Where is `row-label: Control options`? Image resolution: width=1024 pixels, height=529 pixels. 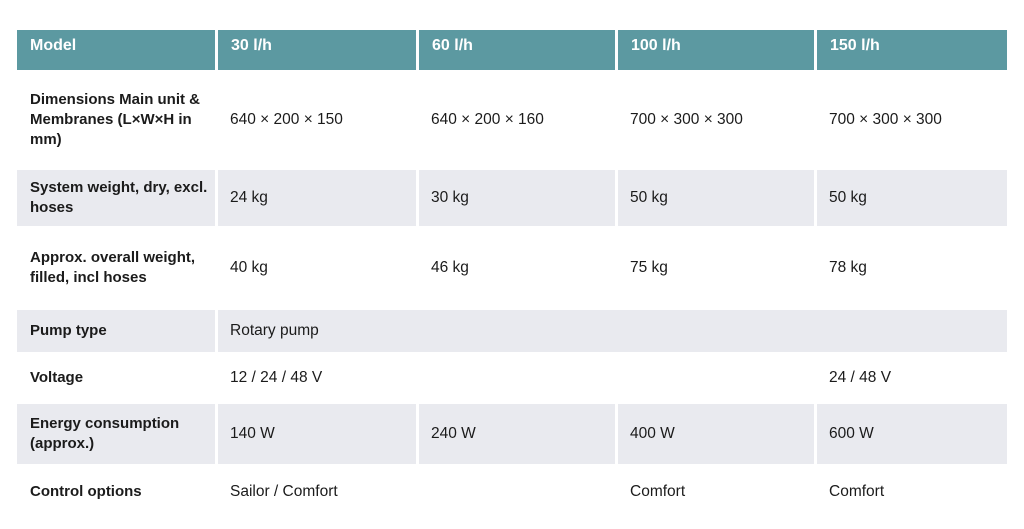 row-label: Control options is located at coordinates (86, 491).